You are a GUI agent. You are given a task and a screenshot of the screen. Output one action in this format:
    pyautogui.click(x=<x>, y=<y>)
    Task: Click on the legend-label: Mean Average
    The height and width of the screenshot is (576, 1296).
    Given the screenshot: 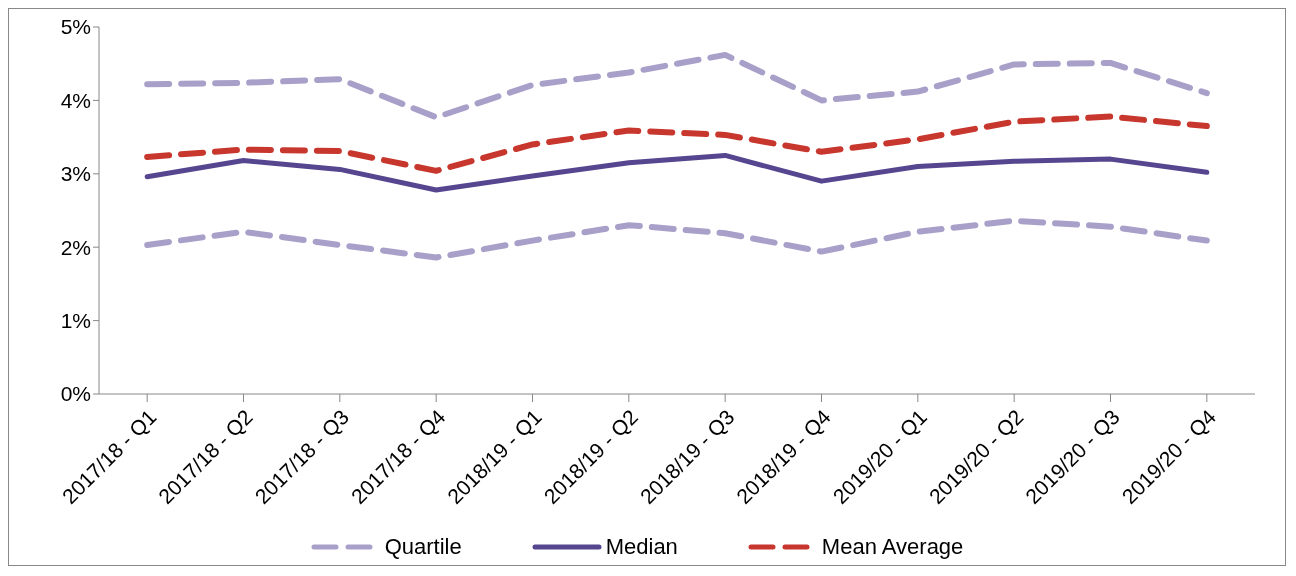 What is the action you would take?
    pyautogui.click(x=892, y=547)
    